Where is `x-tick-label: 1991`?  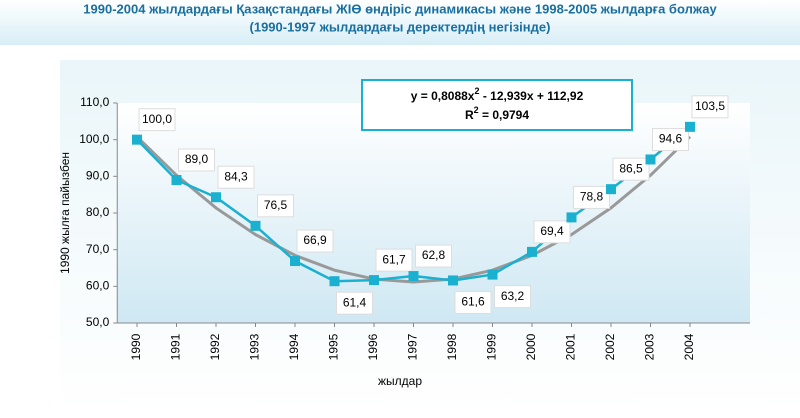 x-tick-label: 1991 is located at coordinates (176, 346).